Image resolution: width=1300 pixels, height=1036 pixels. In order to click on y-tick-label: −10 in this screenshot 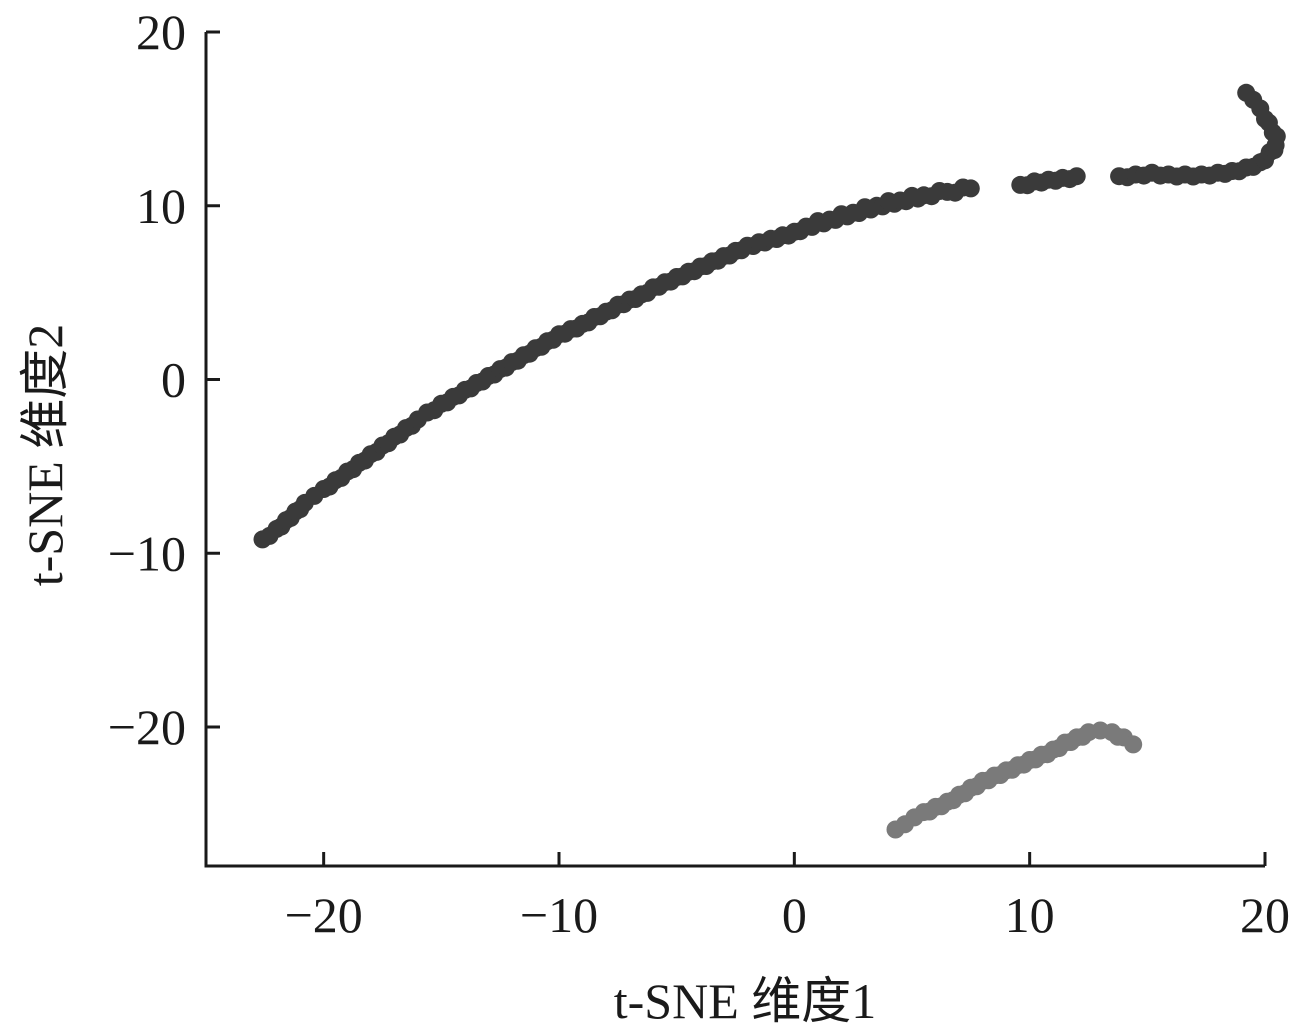, I will do `click(147, 553)`.